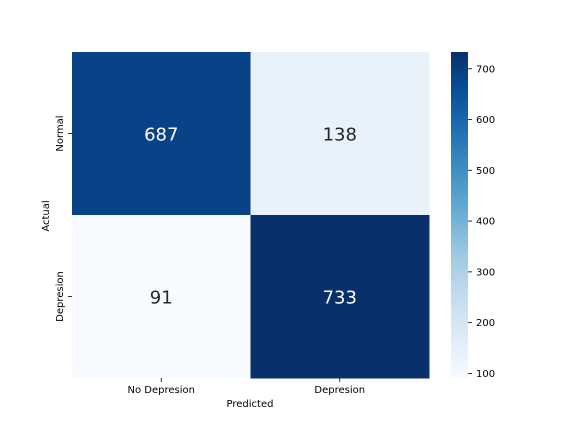  What do you see at coordinates (485, 374) in the screenshot?
I see `colorbar-tick-label: 100` at bounding box center [485, 374].